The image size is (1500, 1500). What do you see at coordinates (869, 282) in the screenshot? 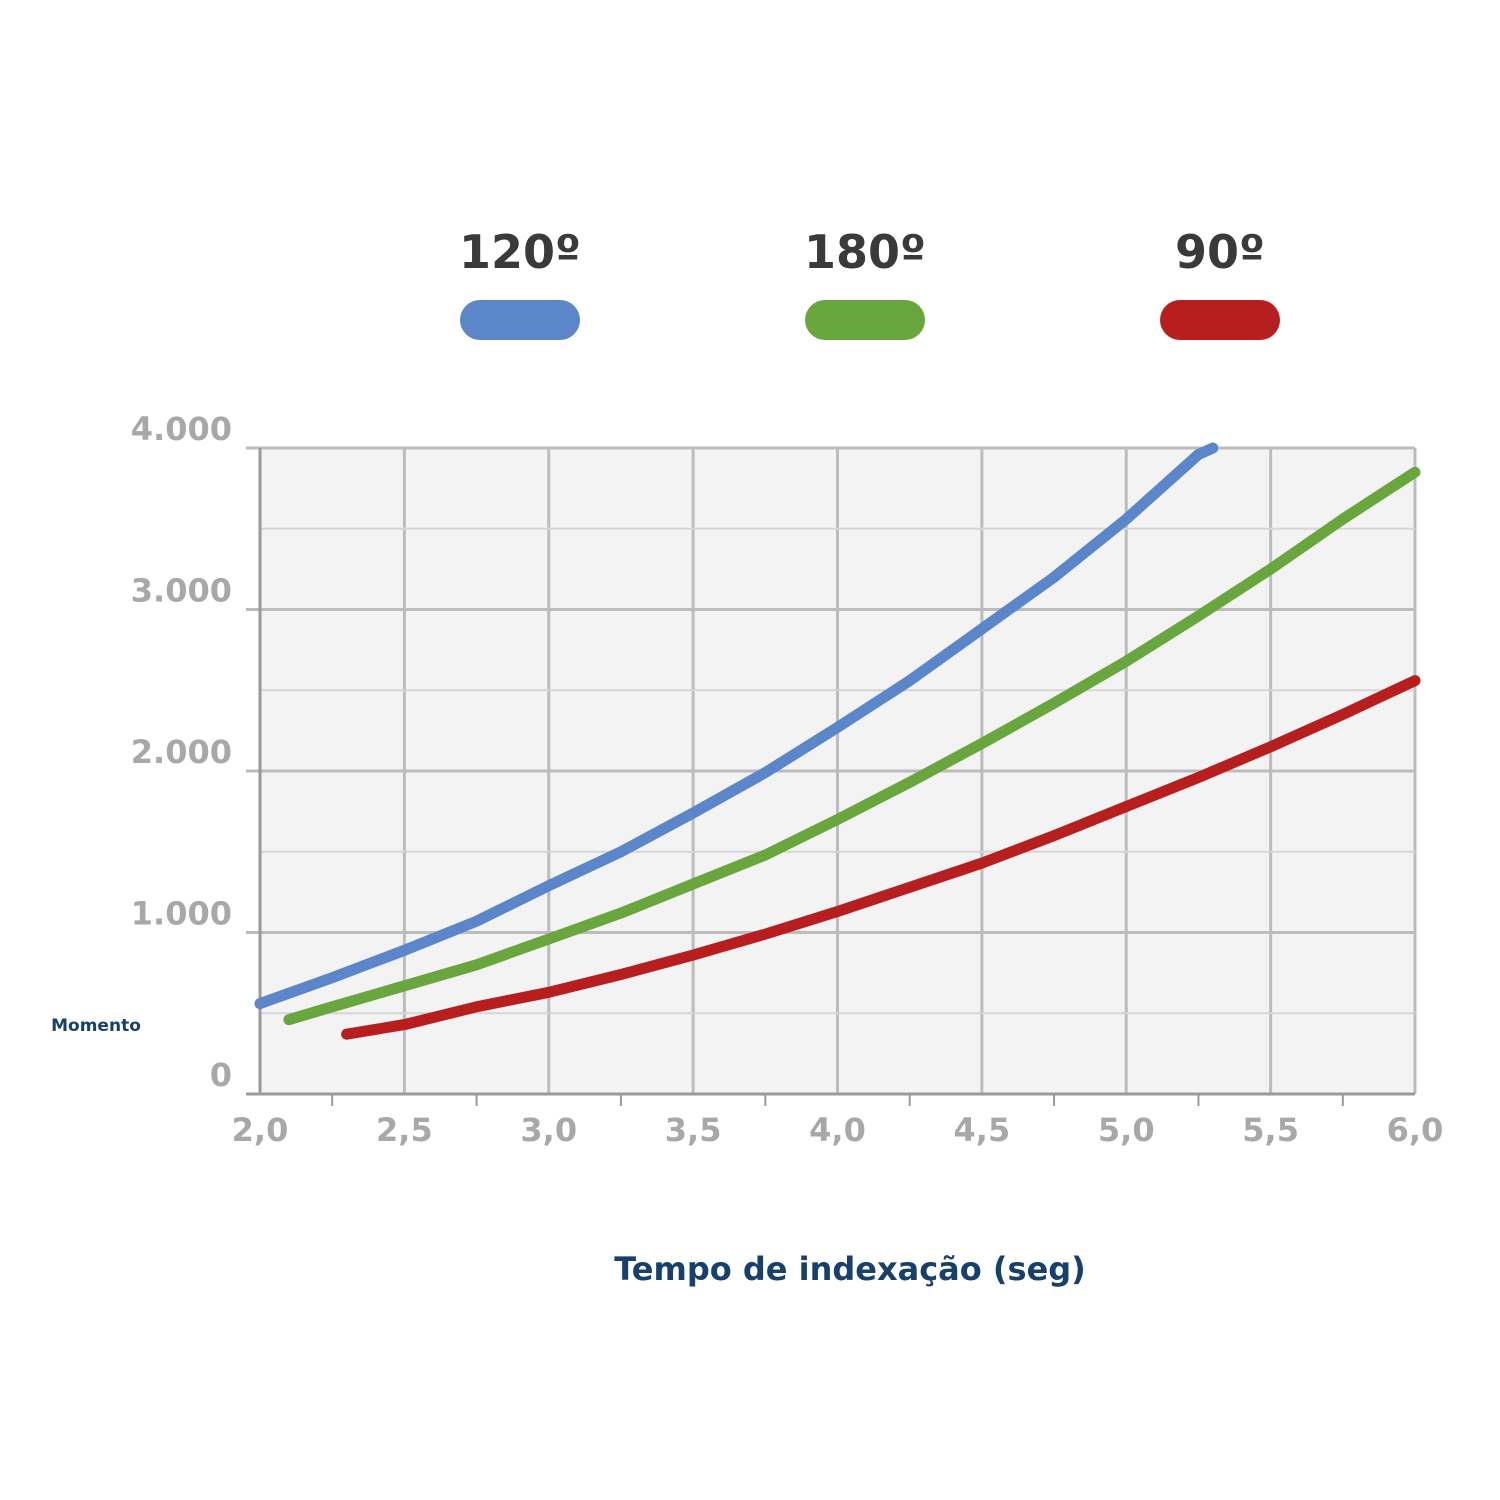
I see `legend: 120º 180º 90º` at bounding box center [869, 282].